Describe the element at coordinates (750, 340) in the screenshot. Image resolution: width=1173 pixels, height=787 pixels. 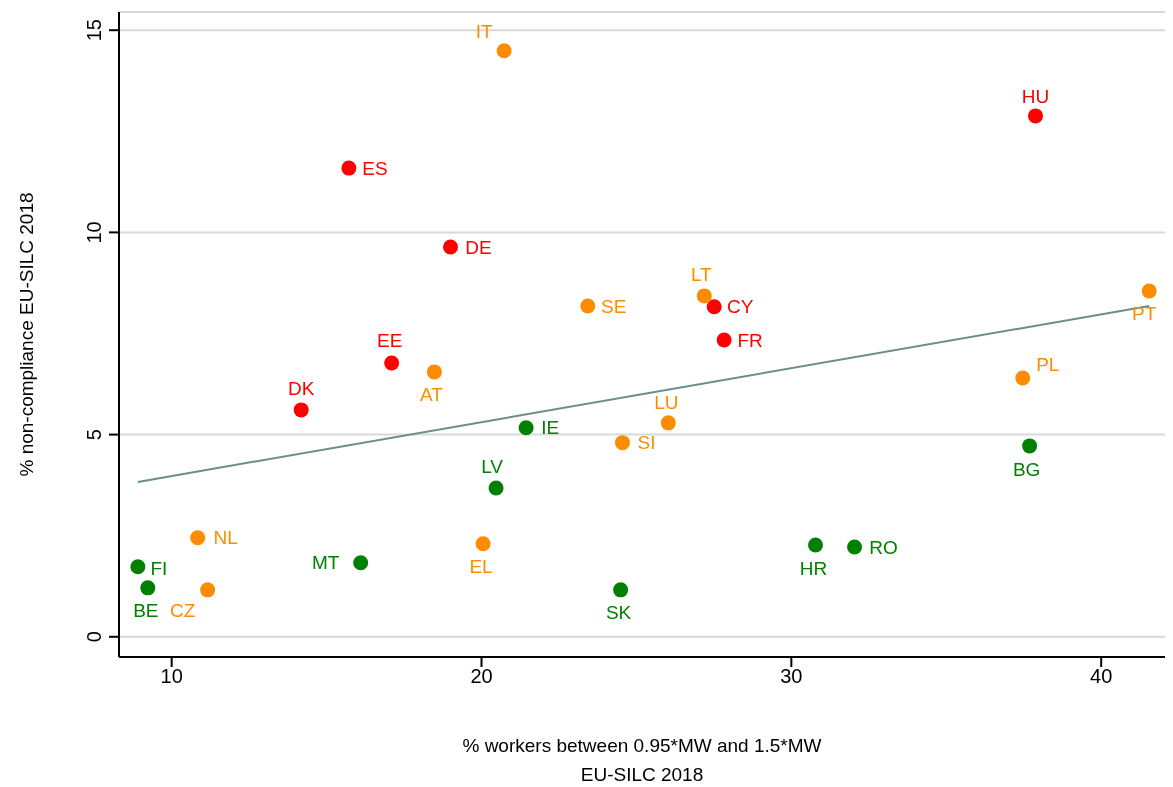
I see `annotation: FR` at that location.